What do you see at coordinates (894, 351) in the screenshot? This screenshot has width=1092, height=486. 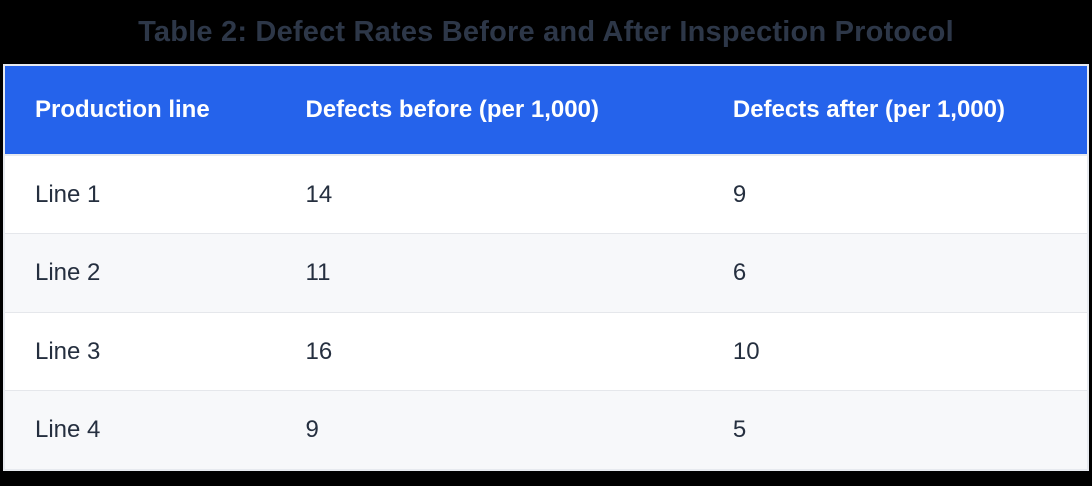 I see `cell-defects-after: 10` at bounding box center [894, 351].